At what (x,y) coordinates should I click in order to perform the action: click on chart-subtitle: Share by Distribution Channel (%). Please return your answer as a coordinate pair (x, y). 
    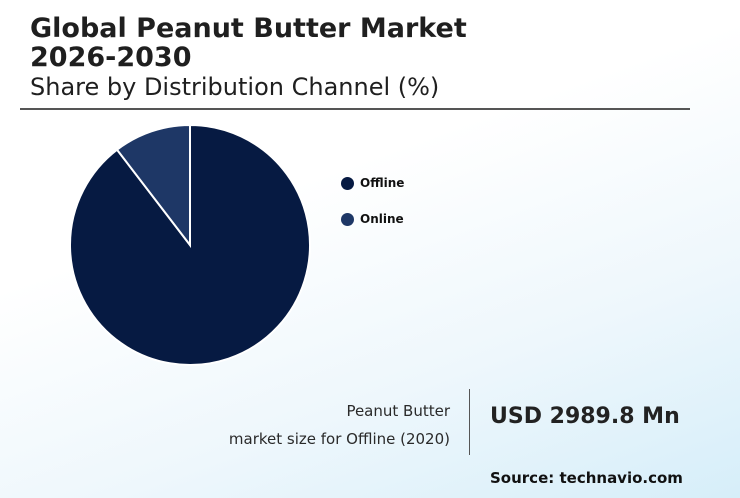
    Looking at the image, I should click on (235, 87).